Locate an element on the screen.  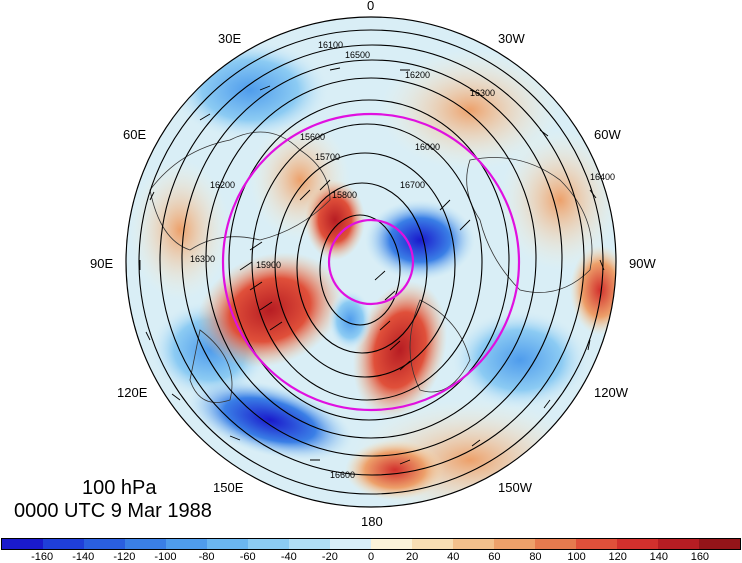
colorbar-tick-label: -40 is located at coordinates (288, 557).